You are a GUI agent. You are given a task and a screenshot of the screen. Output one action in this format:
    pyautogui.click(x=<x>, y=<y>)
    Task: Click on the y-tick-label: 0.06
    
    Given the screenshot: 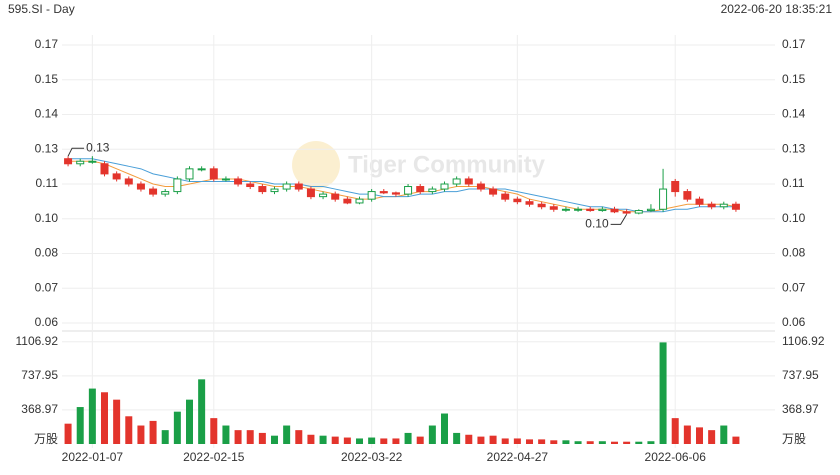 What is the action you would take?
    pyautogui.click(x=47, y=322)
    